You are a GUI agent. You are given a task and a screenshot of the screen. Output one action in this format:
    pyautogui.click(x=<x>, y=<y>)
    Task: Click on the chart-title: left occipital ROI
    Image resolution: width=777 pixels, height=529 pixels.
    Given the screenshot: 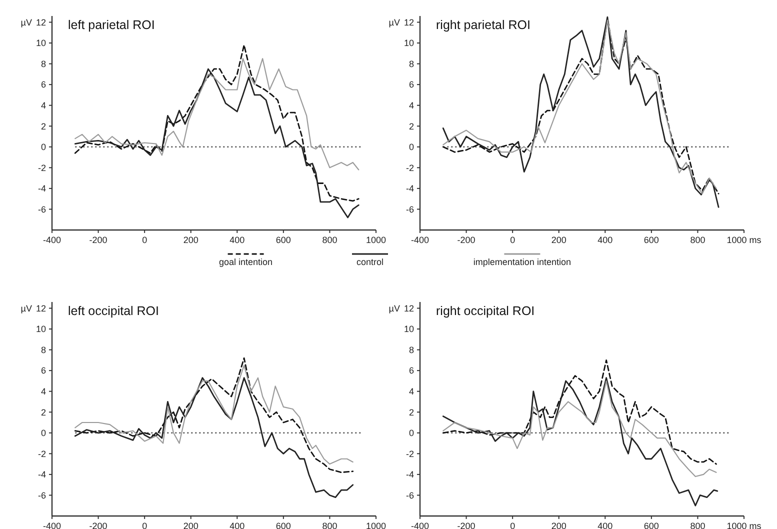 What is the action you would take?
    pyautogui.click(x=114, y=311)
    